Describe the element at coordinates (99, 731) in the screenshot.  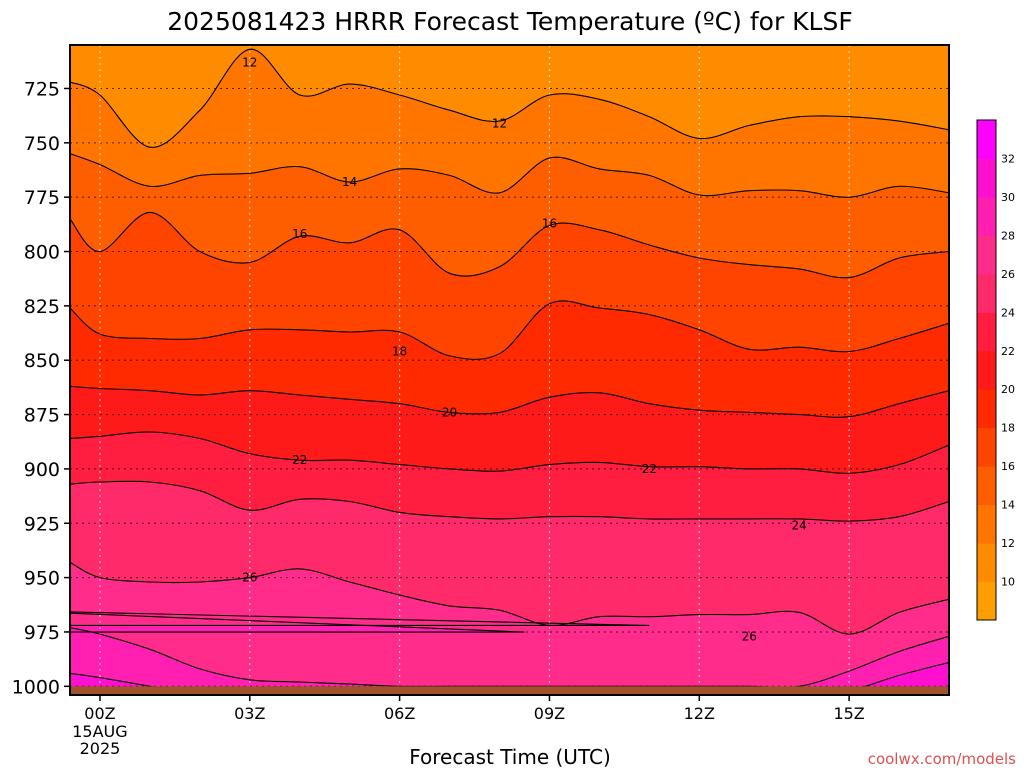
I see `x-tick-sublabel: 15AUG` at that location.